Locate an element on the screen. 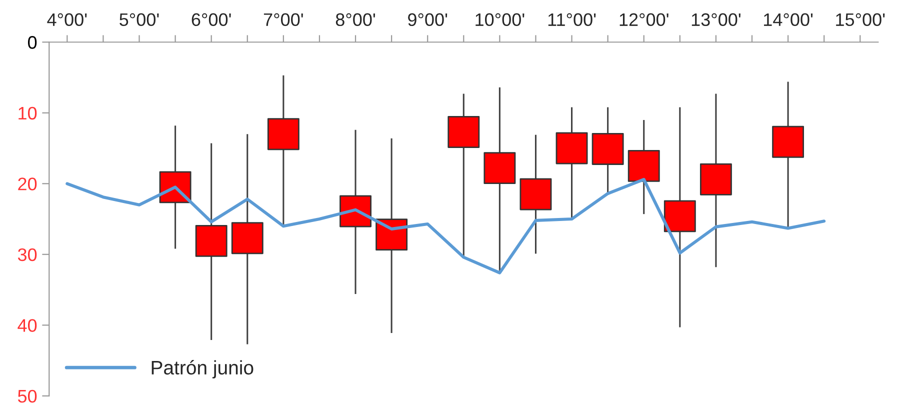 The image size is (910, 409). y-tick-label: 10 is located at coordinates (27, 113).